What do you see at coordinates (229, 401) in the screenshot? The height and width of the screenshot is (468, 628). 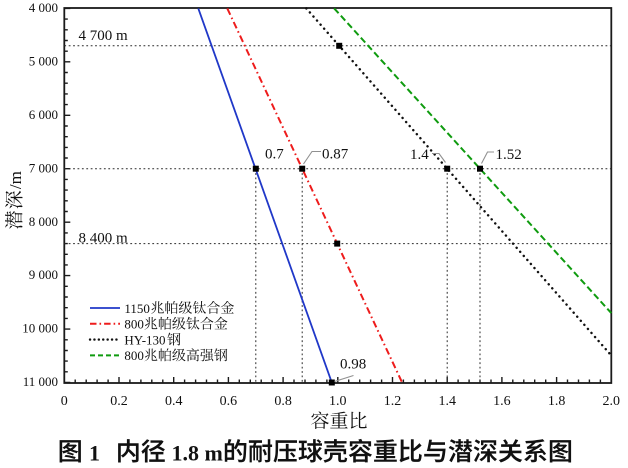 I see `svg-text: 0.6` at bounding box center [229, 401].